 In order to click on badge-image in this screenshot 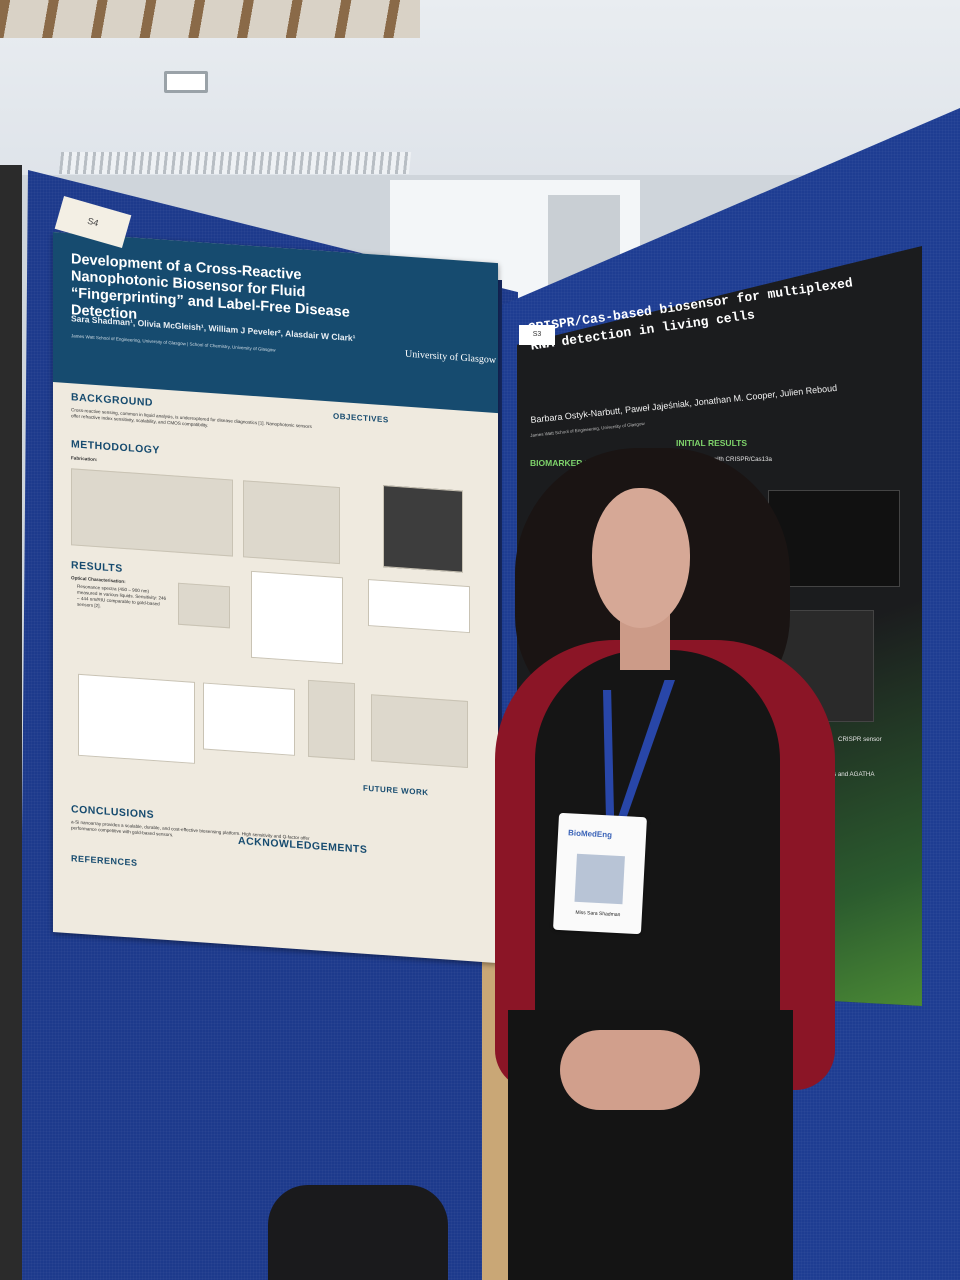, I will do `click(599, 879)`.